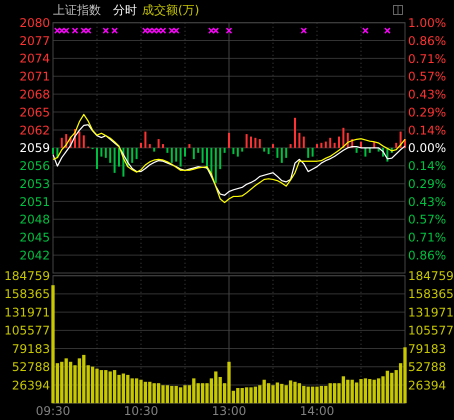  I want to click on y2-tick-label: 79183, so click(427, 349).